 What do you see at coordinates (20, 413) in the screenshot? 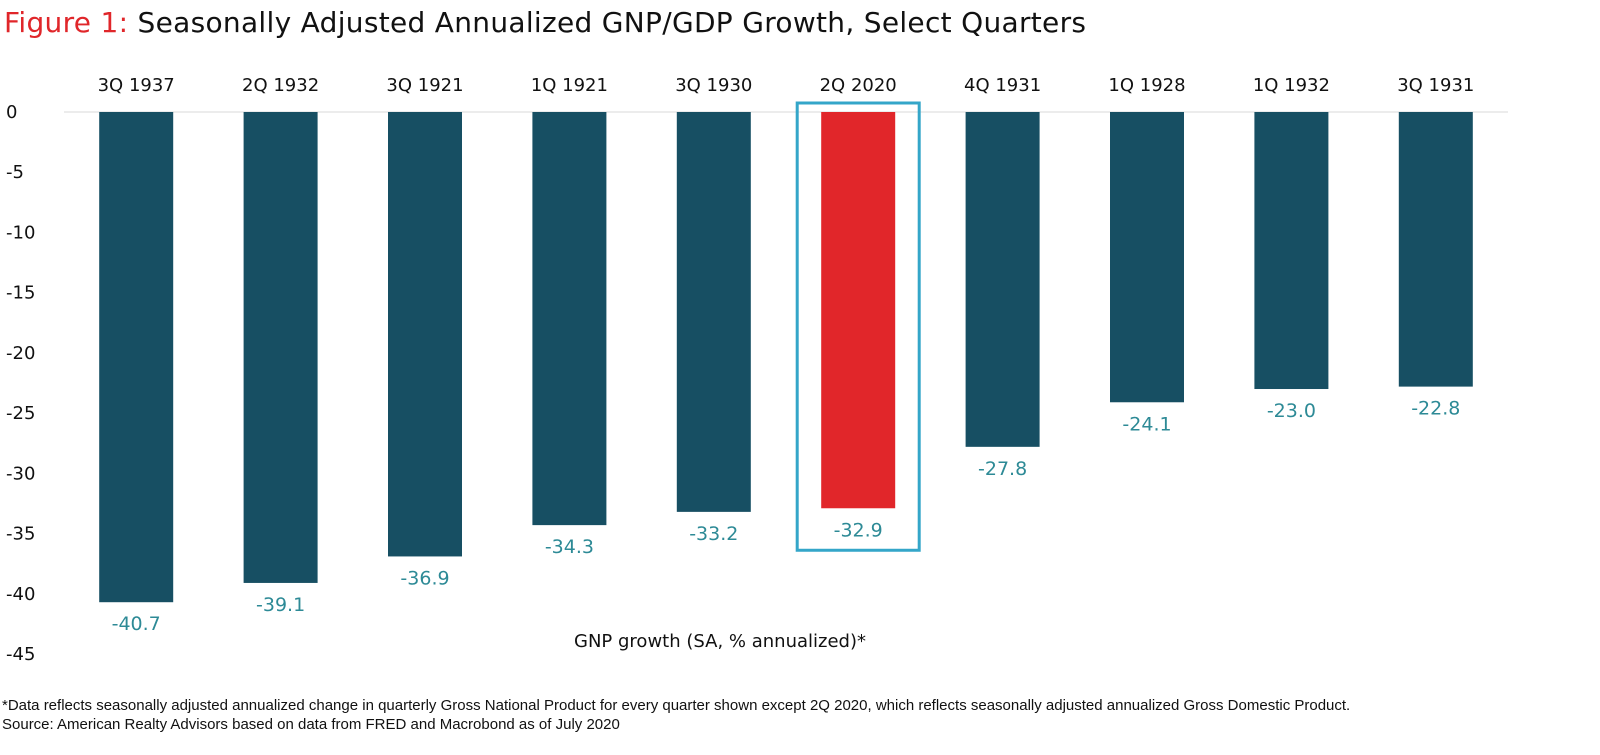
I see `y-tick-label: -25` at bounding box center [20, 413].